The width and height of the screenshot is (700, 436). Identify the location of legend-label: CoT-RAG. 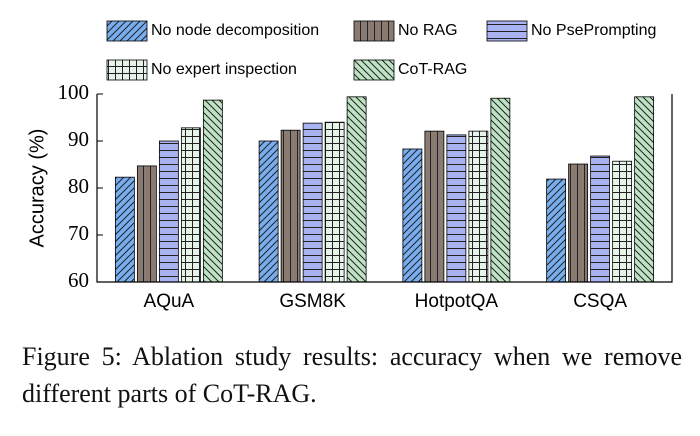
(432, 69).